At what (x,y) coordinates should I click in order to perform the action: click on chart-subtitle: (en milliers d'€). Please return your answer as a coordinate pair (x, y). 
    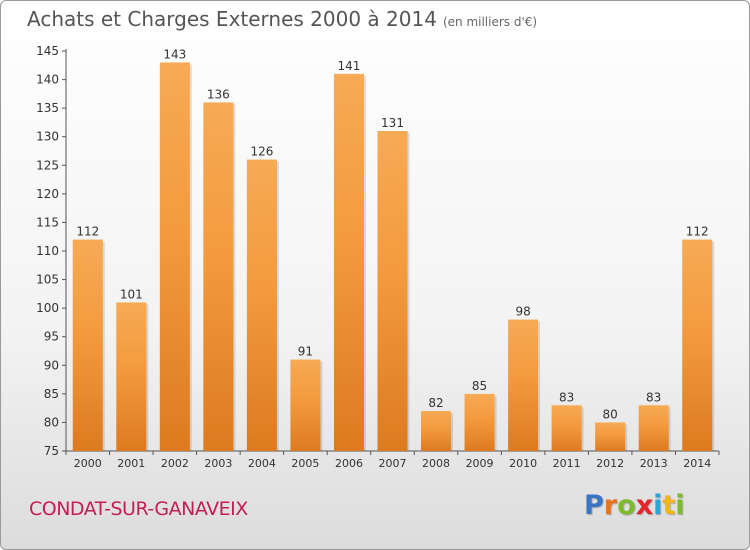
    Looking at the image, I should click on (490, 22).